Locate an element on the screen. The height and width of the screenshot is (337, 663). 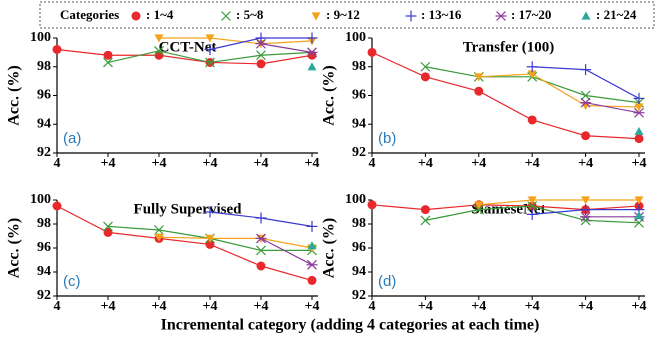
legend-label: : 21~24 is located at coordinates (616, 14).